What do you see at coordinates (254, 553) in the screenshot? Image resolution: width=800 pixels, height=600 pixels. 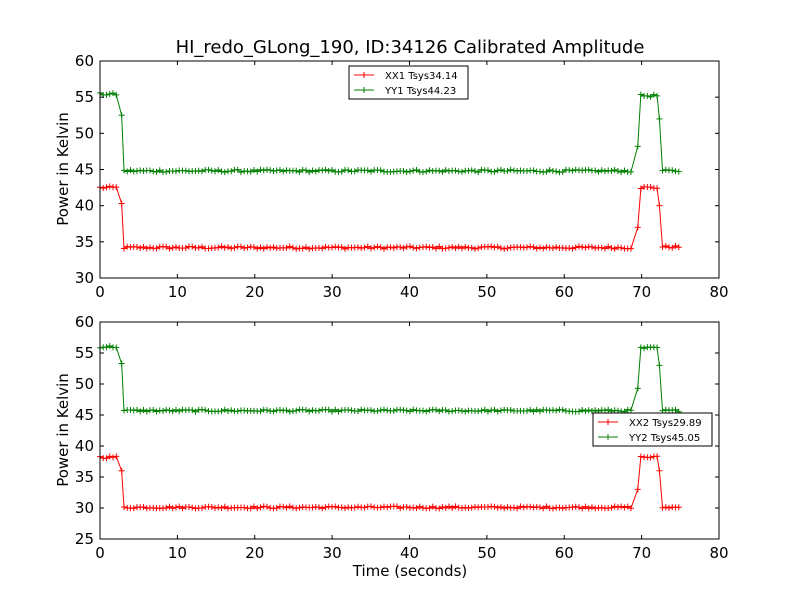 I see `x-tick-label: 20` at bounding box center [254, 553].